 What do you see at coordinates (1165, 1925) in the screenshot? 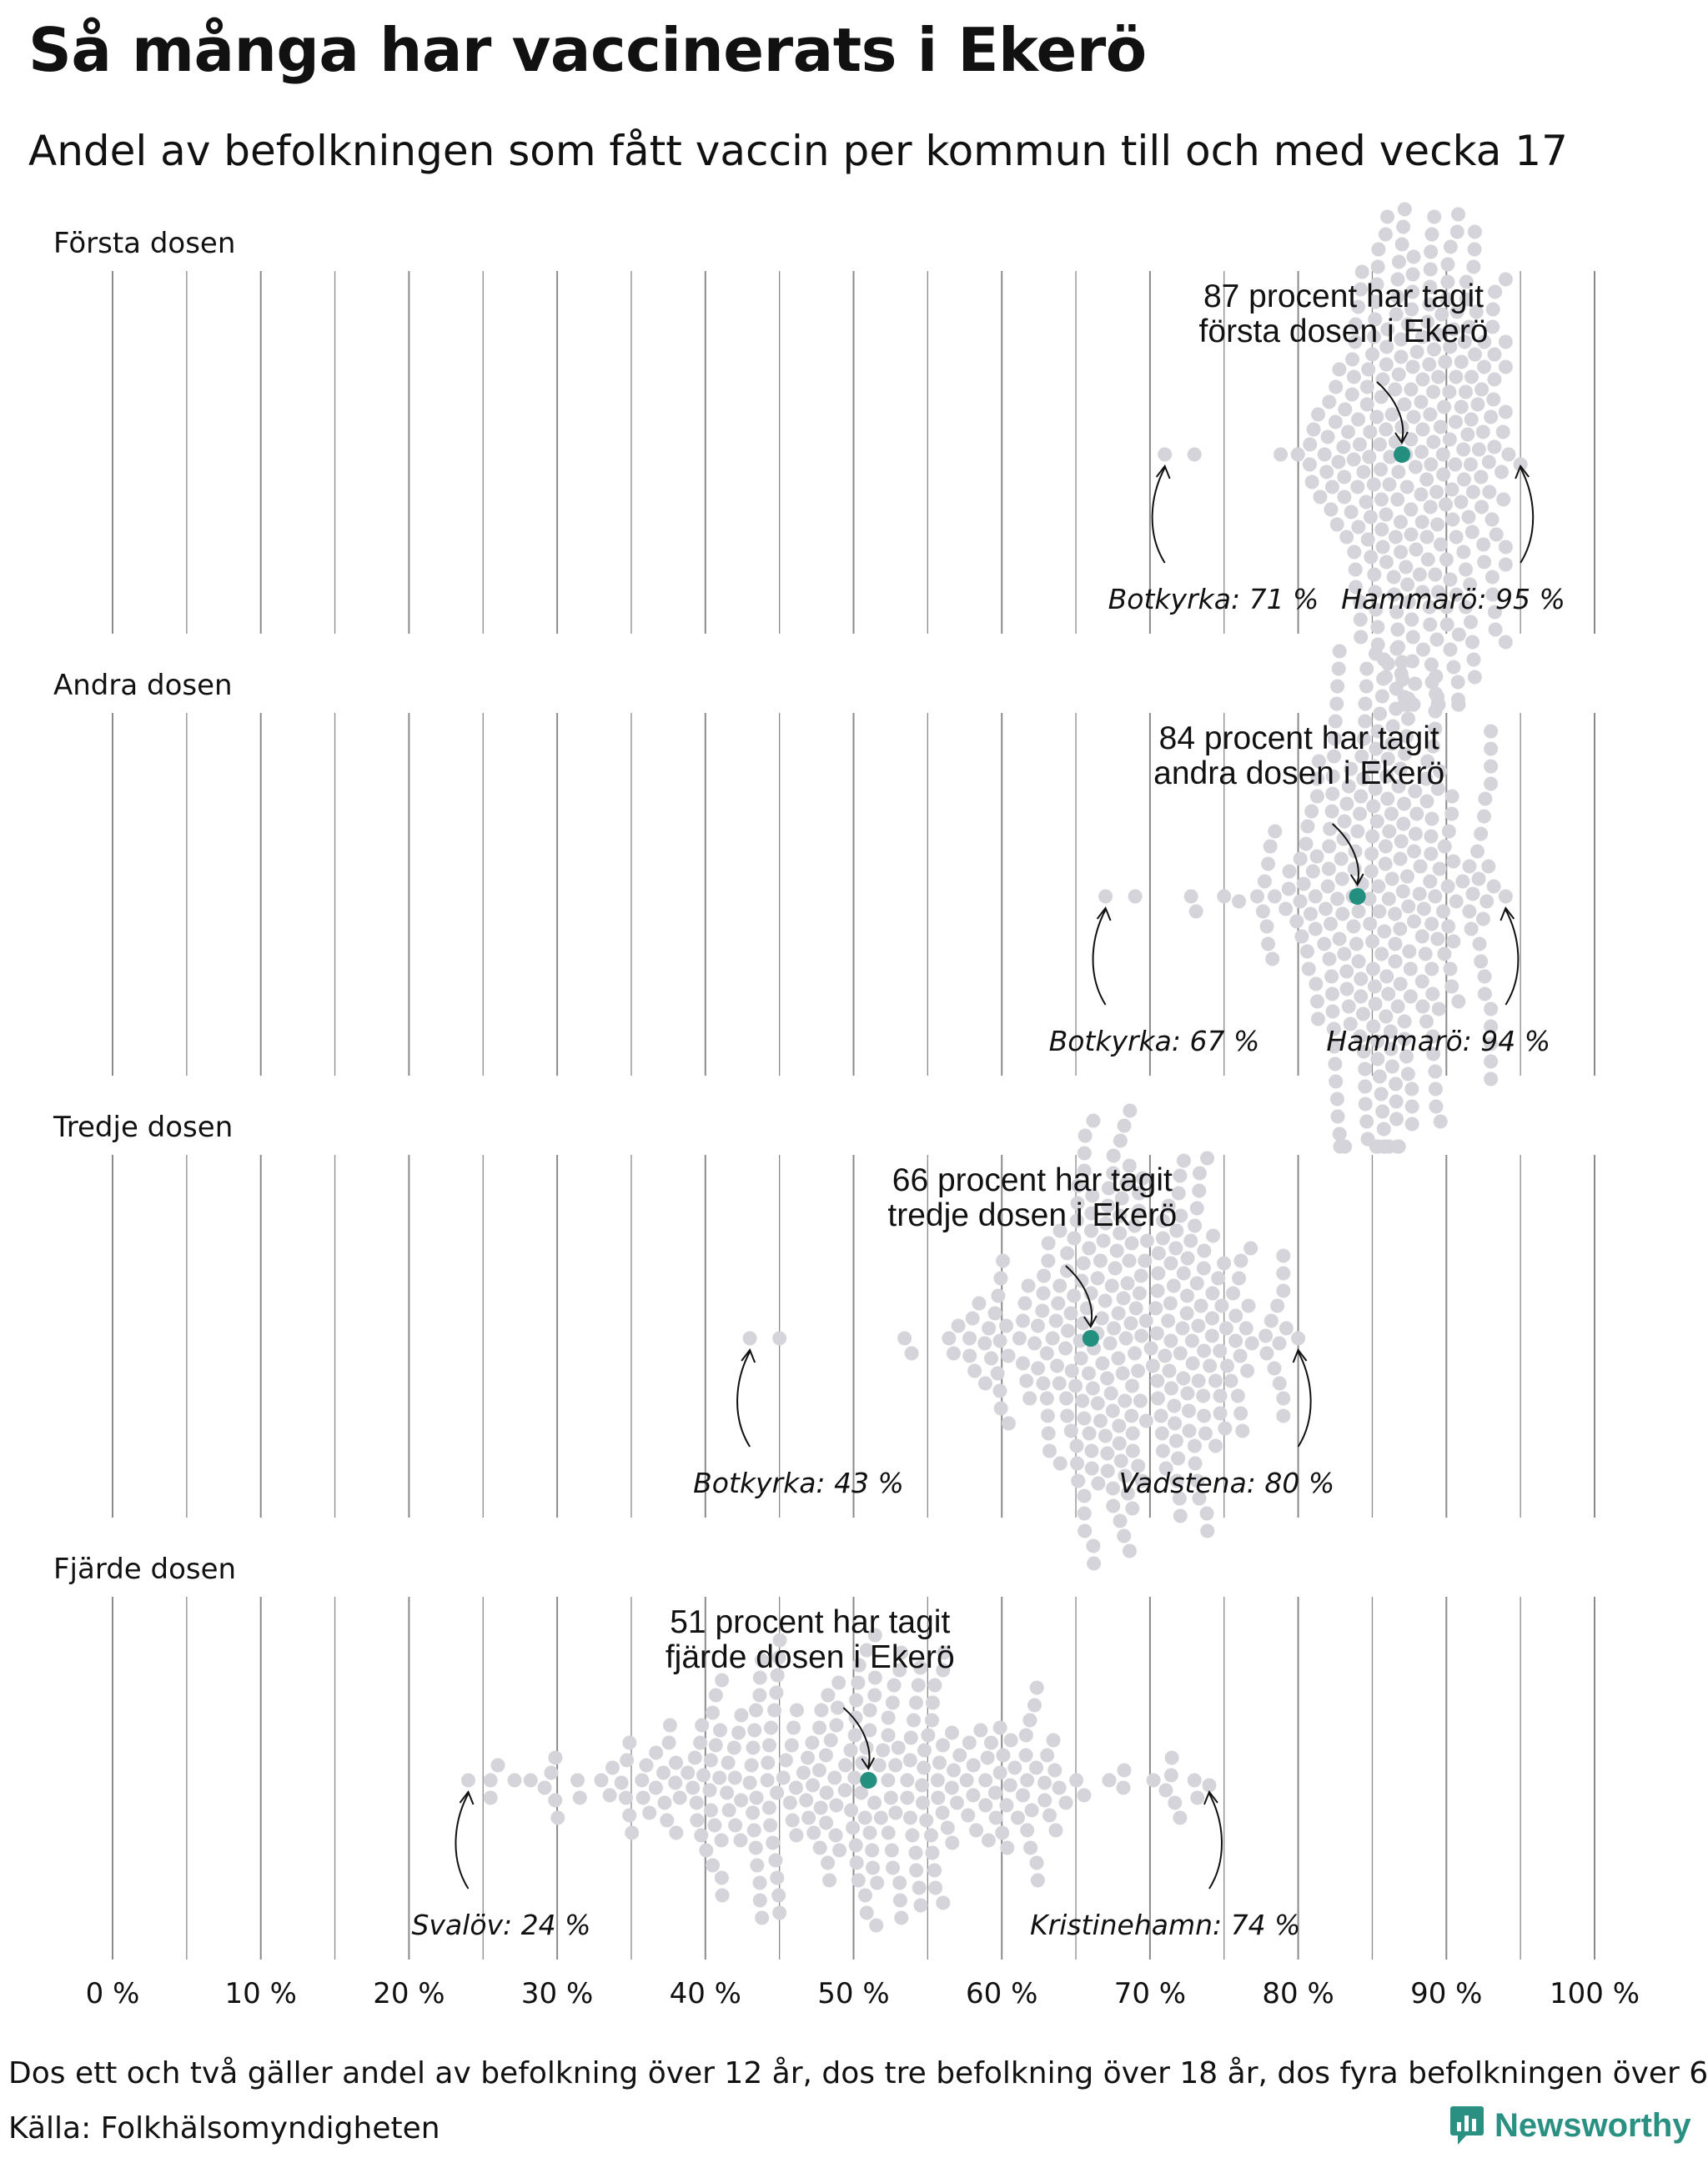
I see `max-label: Kristinehamn: 74 %` at bounding box center [1165, 1925].